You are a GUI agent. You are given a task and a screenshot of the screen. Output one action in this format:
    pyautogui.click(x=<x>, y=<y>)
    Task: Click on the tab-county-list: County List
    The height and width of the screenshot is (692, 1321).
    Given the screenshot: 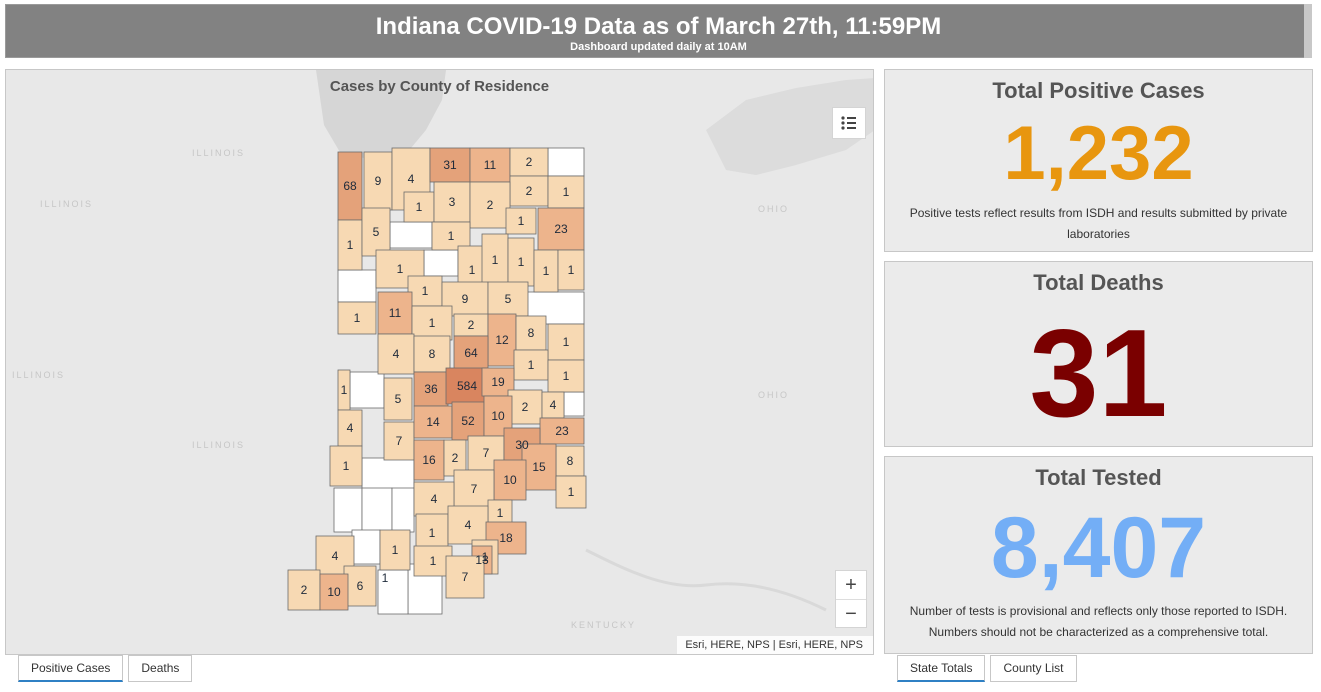 What is the action you would take?
    pyautogui.click(x=1033, y=668)
    